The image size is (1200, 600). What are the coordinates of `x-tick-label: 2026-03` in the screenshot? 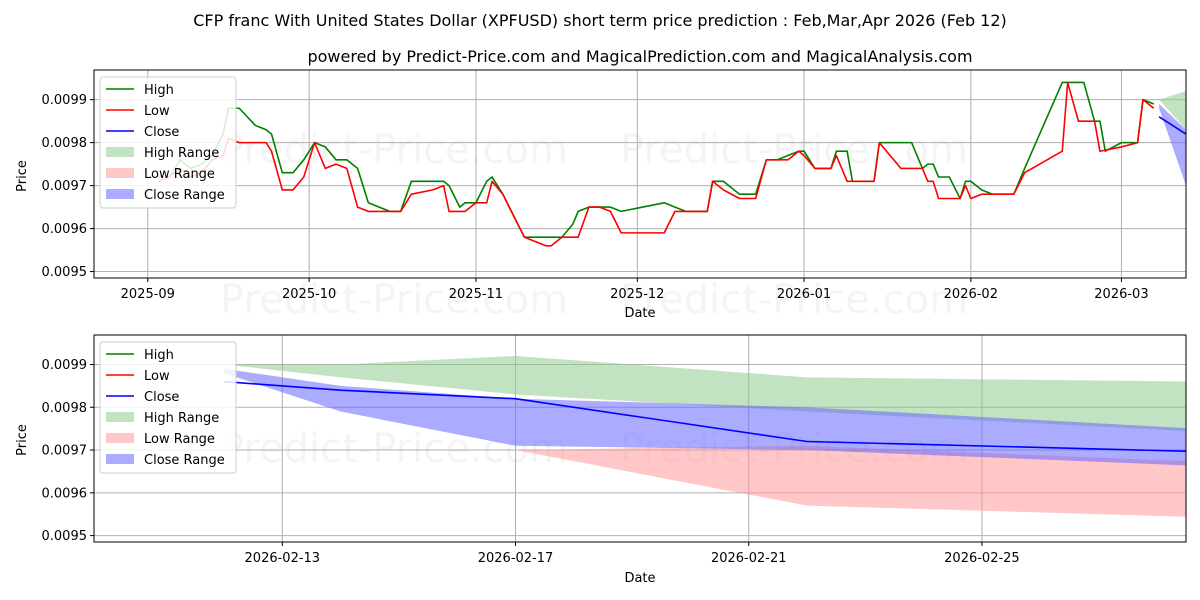 It's located at (1121, 294).